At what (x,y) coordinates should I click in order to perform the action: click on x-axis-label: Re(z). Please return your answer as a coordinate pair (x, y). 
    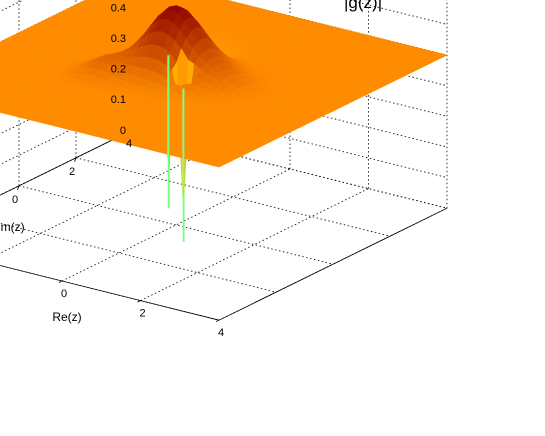
    Looking at the image, I should click on (66, 317).